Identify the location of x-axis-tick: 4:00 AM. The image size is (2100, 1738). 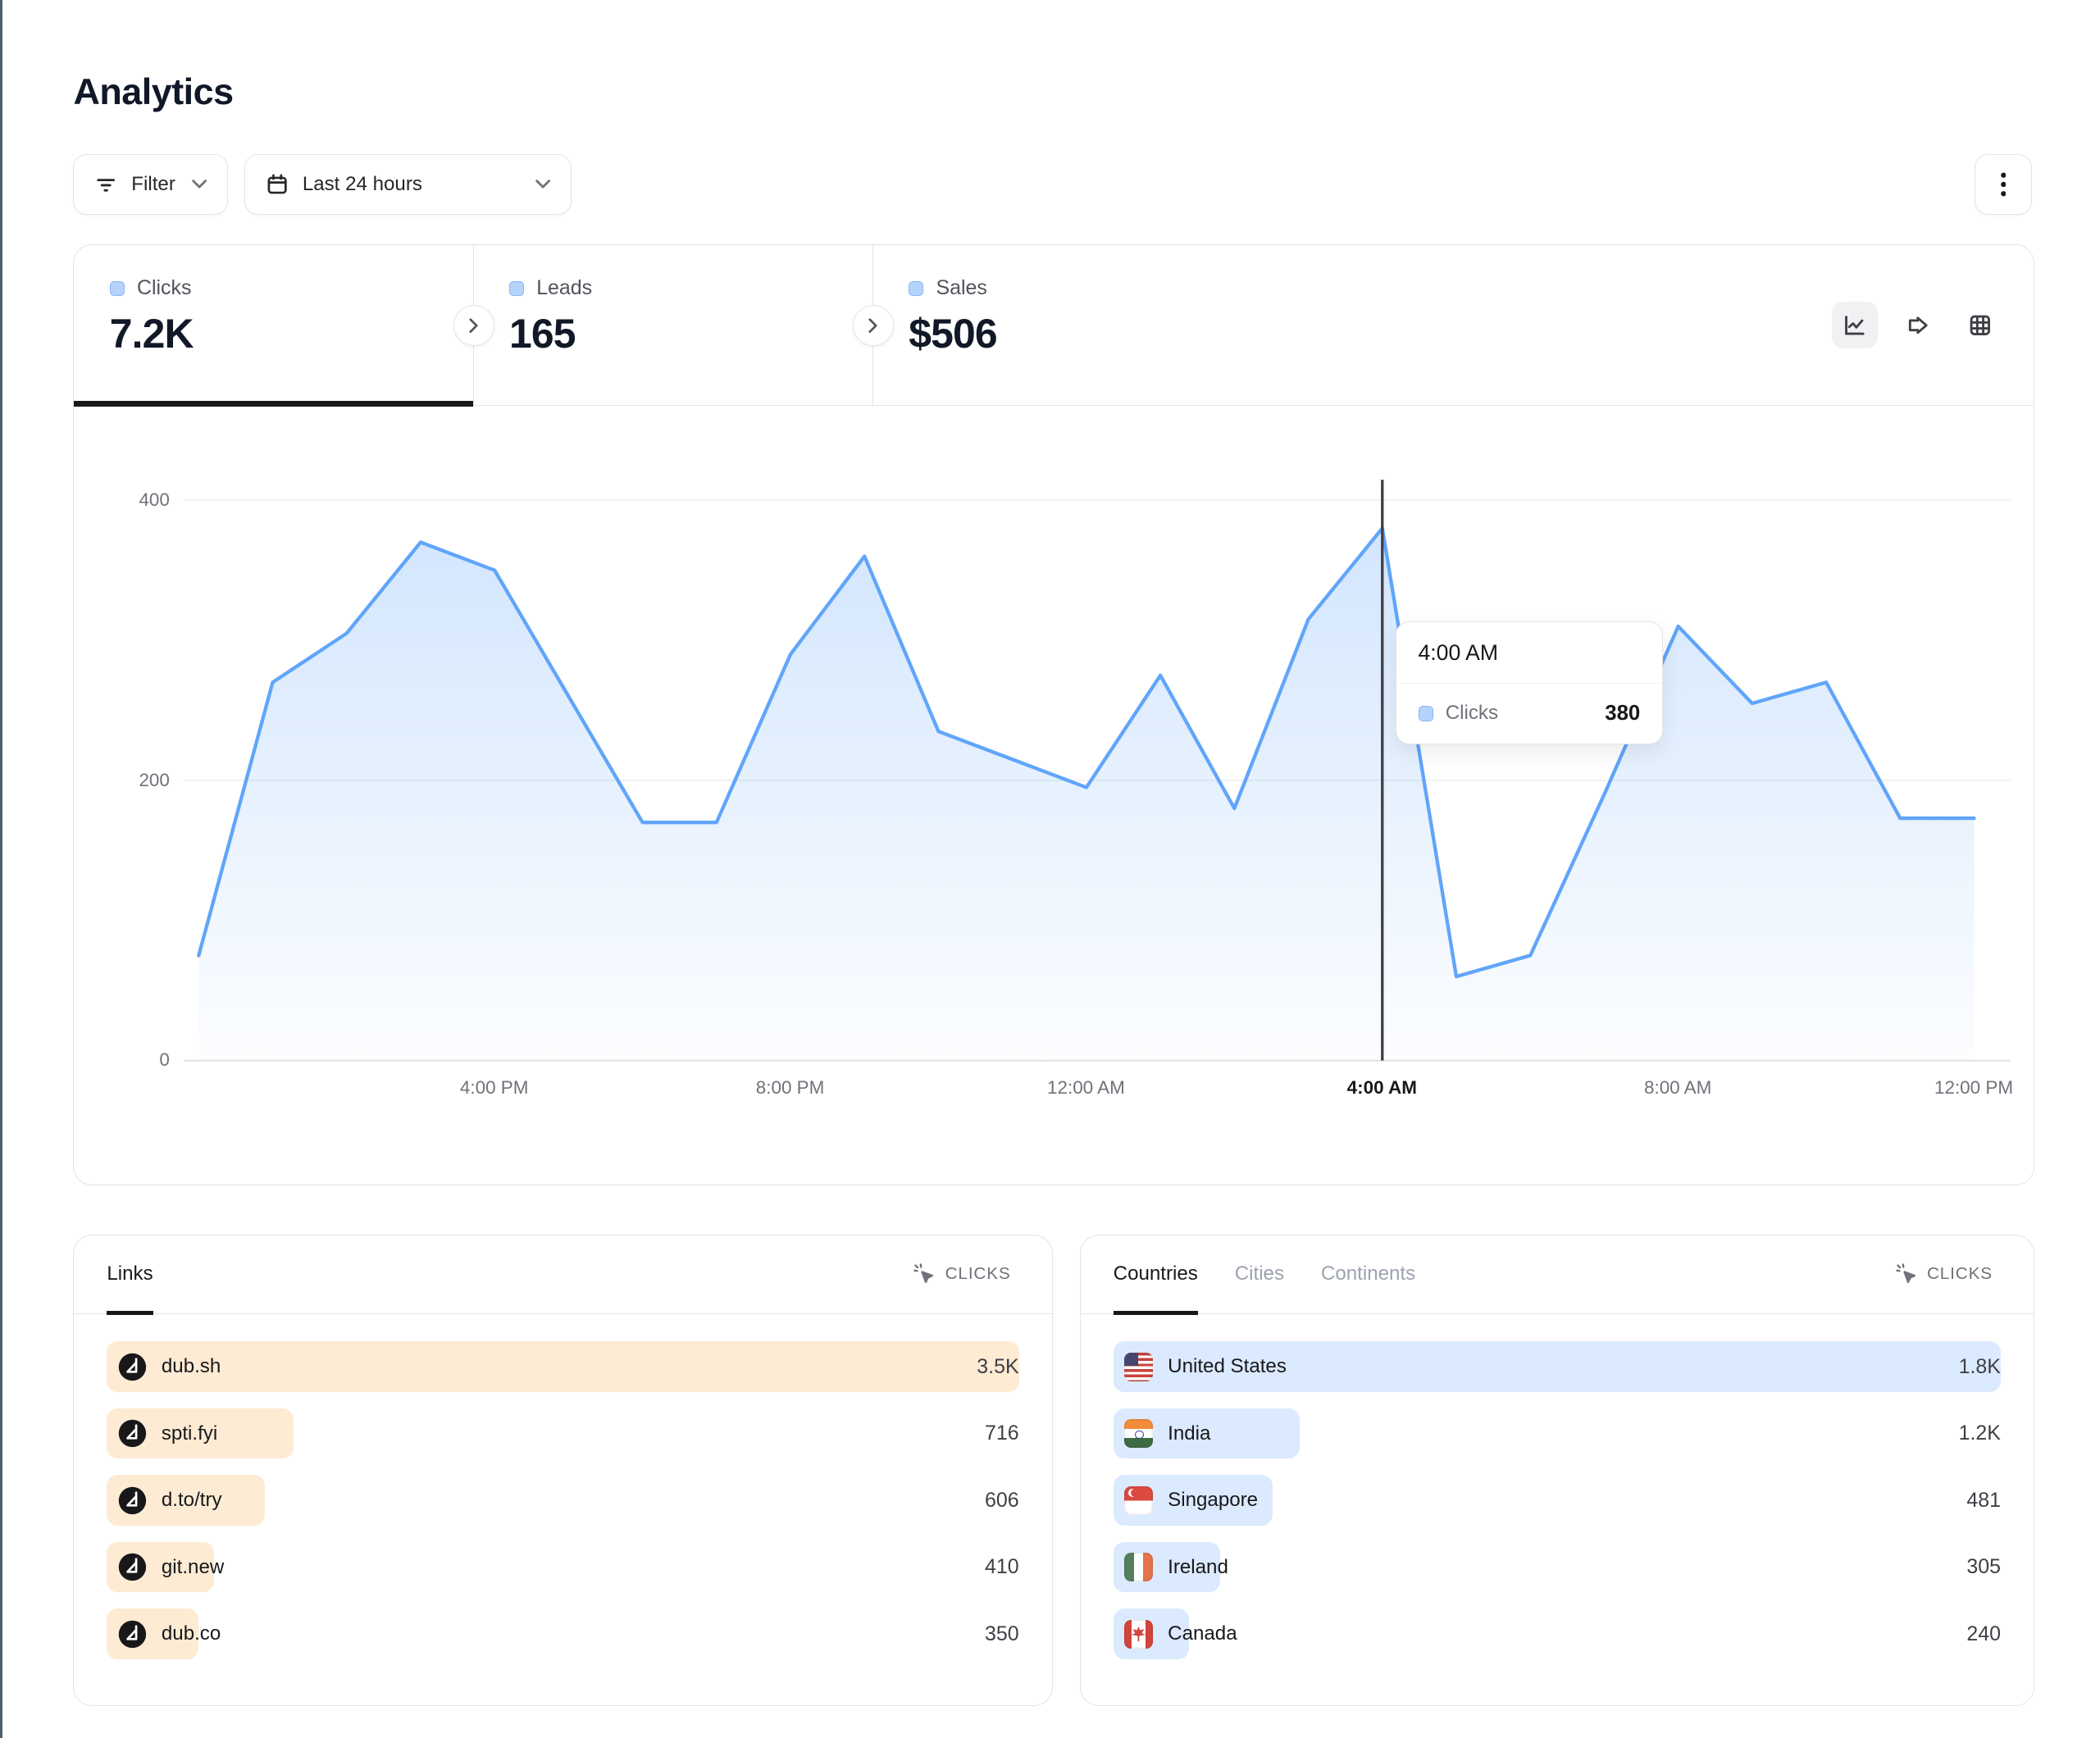
(1381, 1087).